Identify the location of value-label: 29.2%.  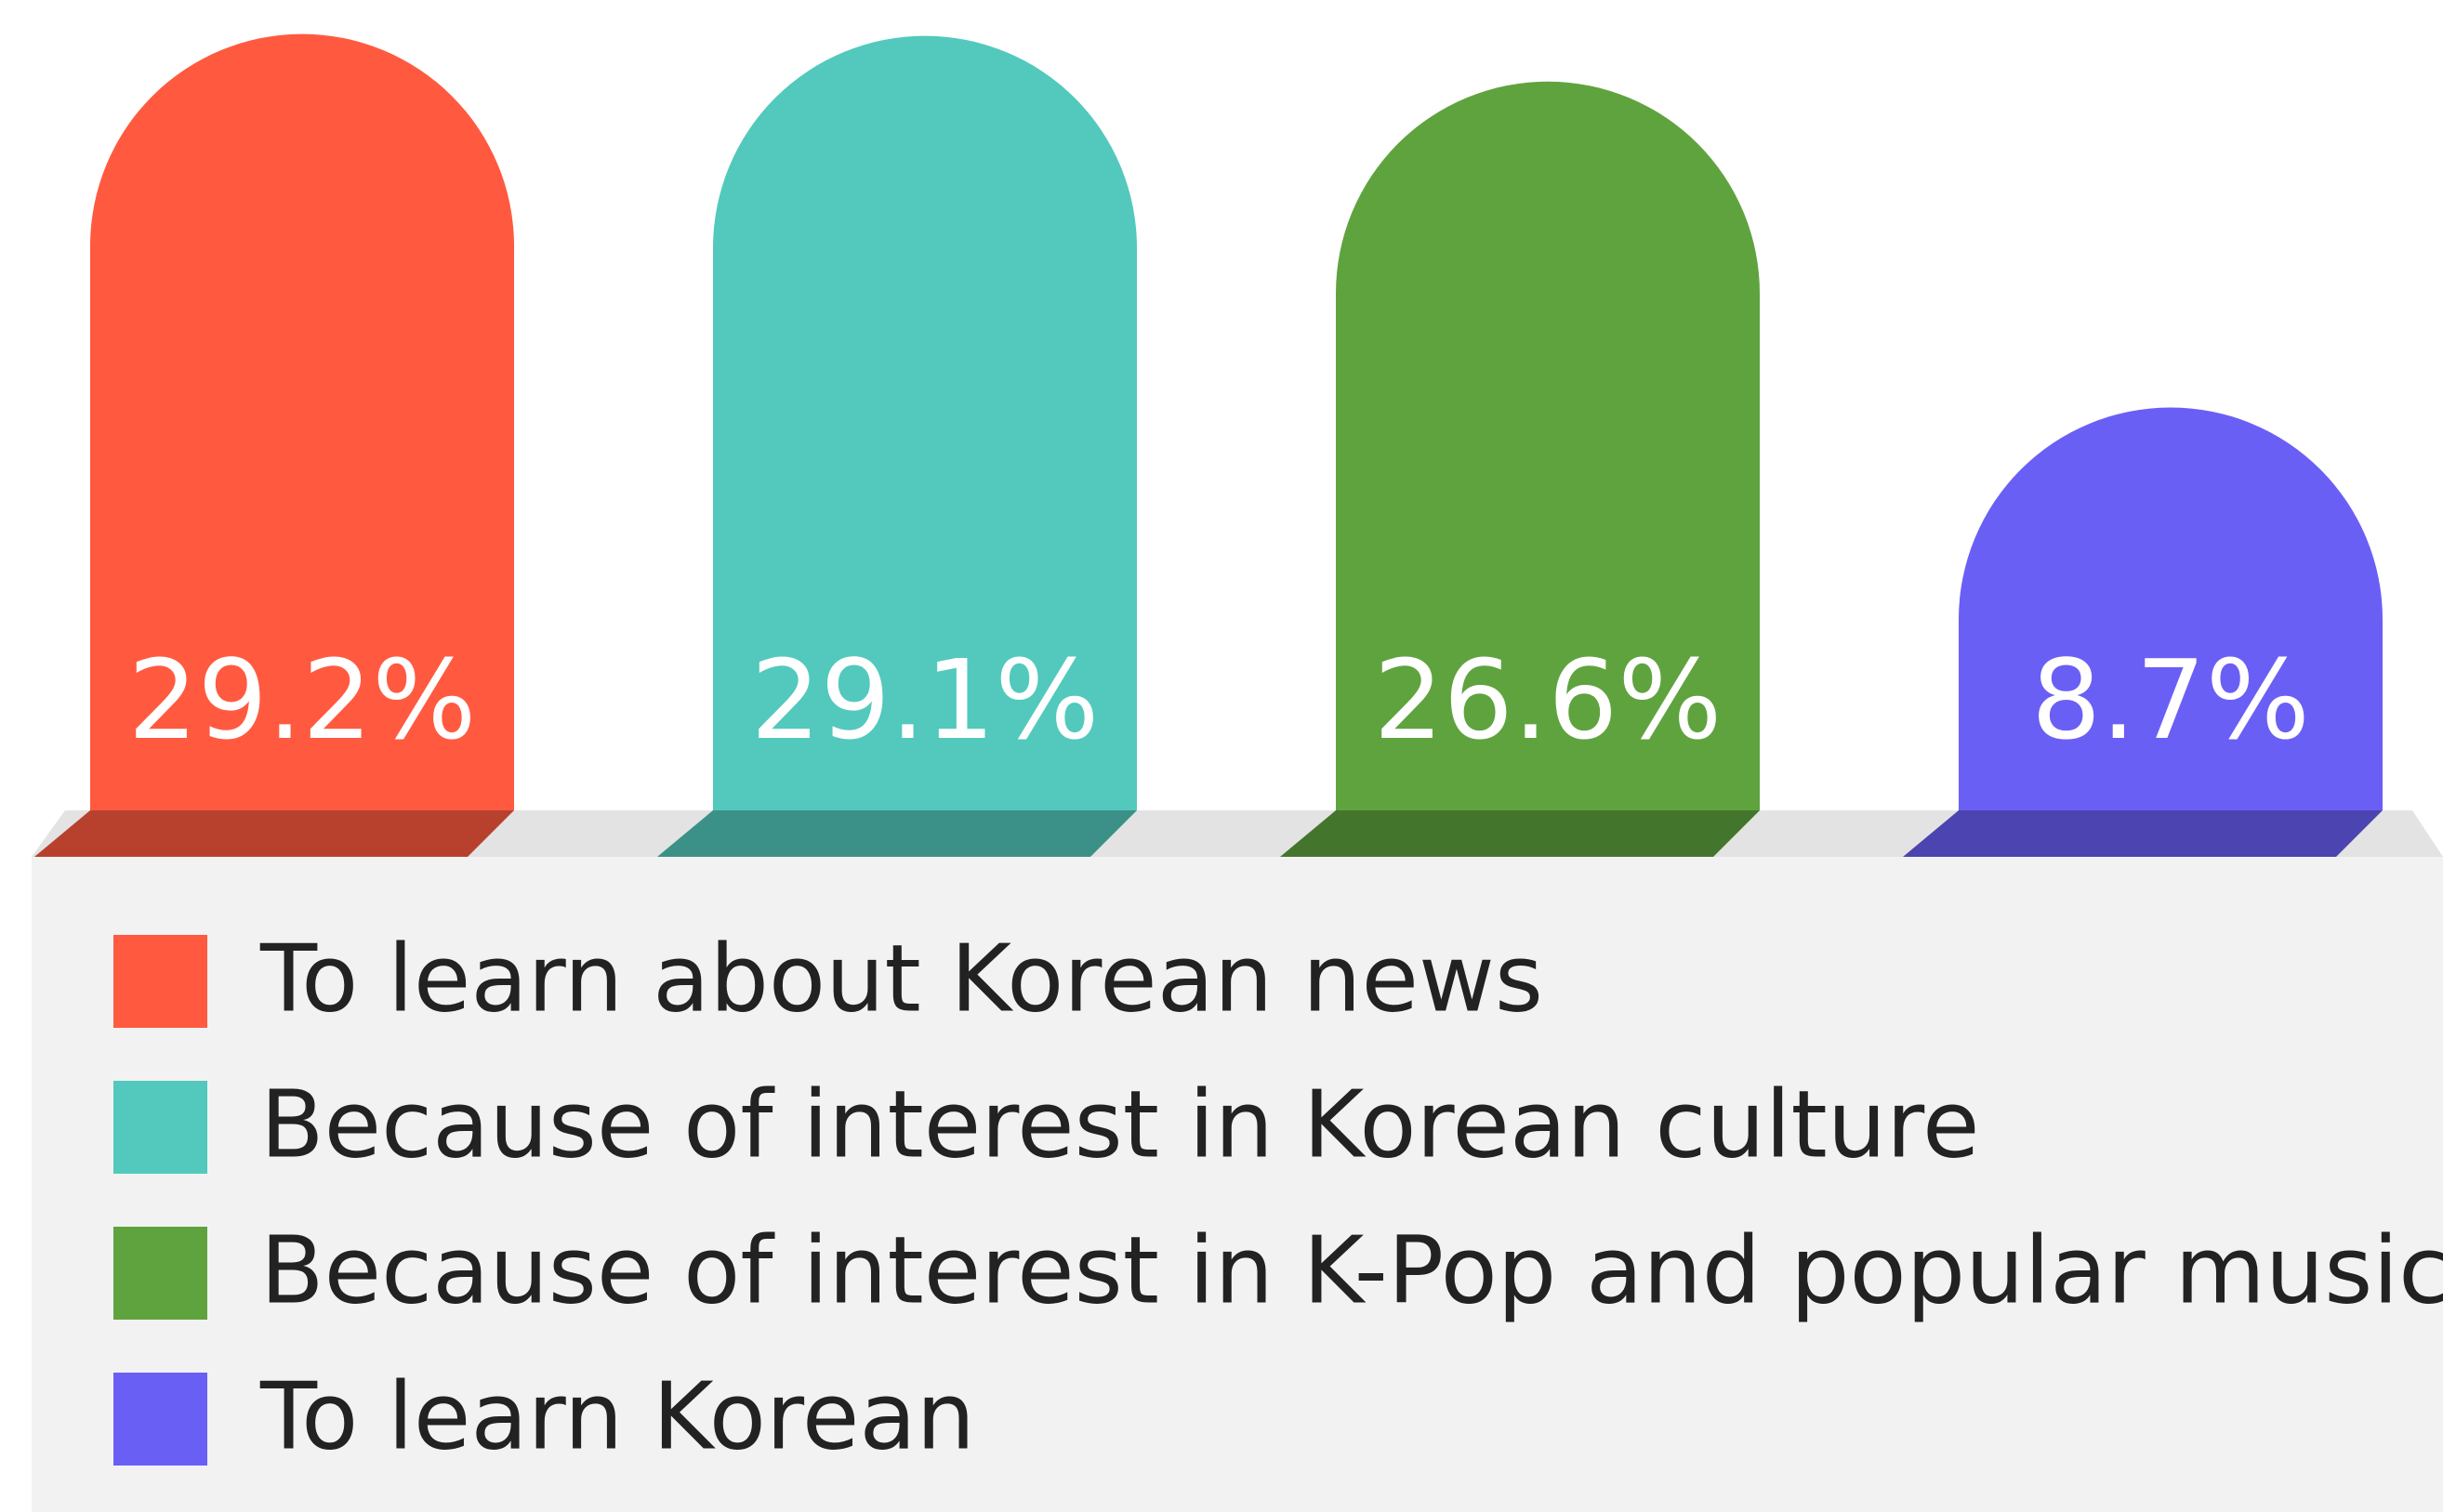
(302, 700).